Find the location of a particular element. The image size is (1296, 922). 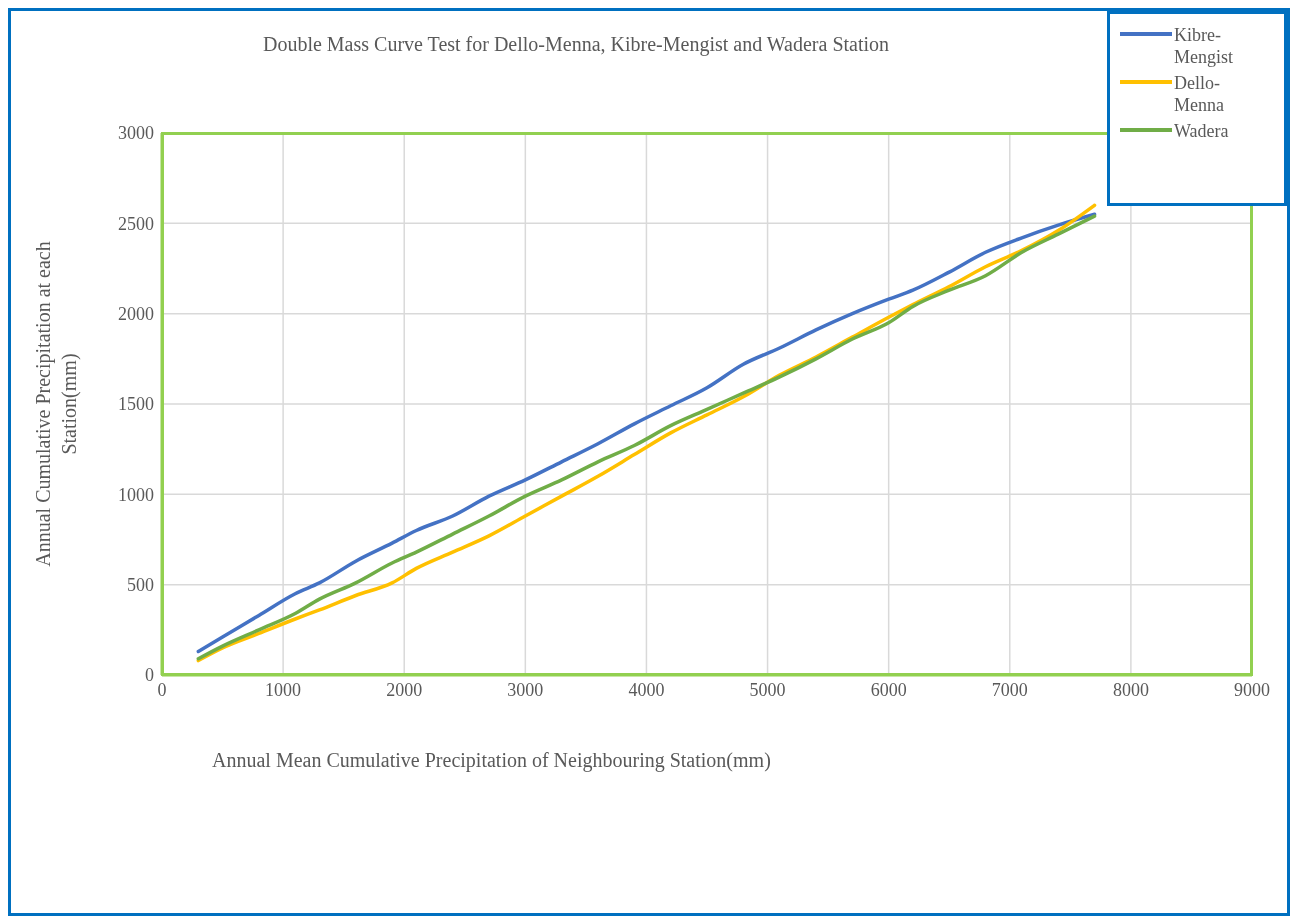

x-tick-label: 2000 is located at coordinates (404, 689).